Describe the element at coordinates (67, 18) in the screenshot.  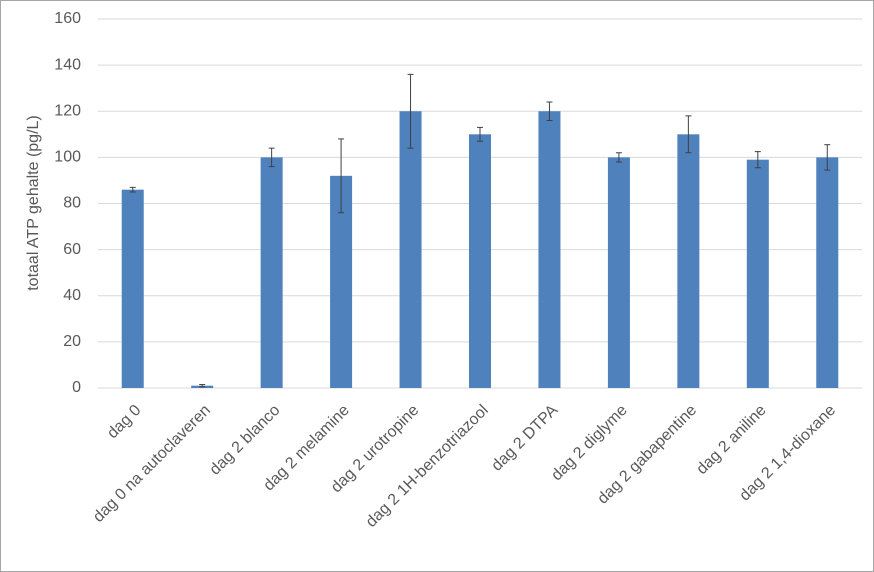
I see `y-tick-label: 160` at that location.